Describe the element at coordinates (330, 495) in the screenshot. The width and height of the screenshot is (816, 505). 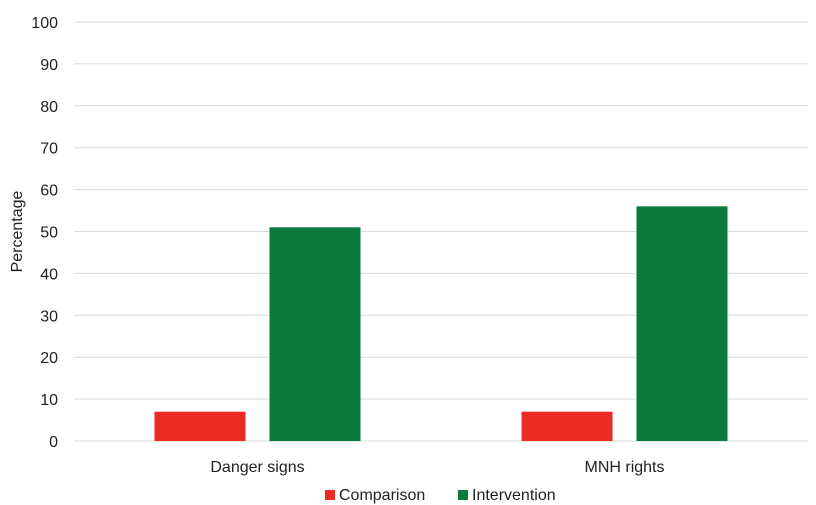
I see `legend-swatch-comparison` at that location.